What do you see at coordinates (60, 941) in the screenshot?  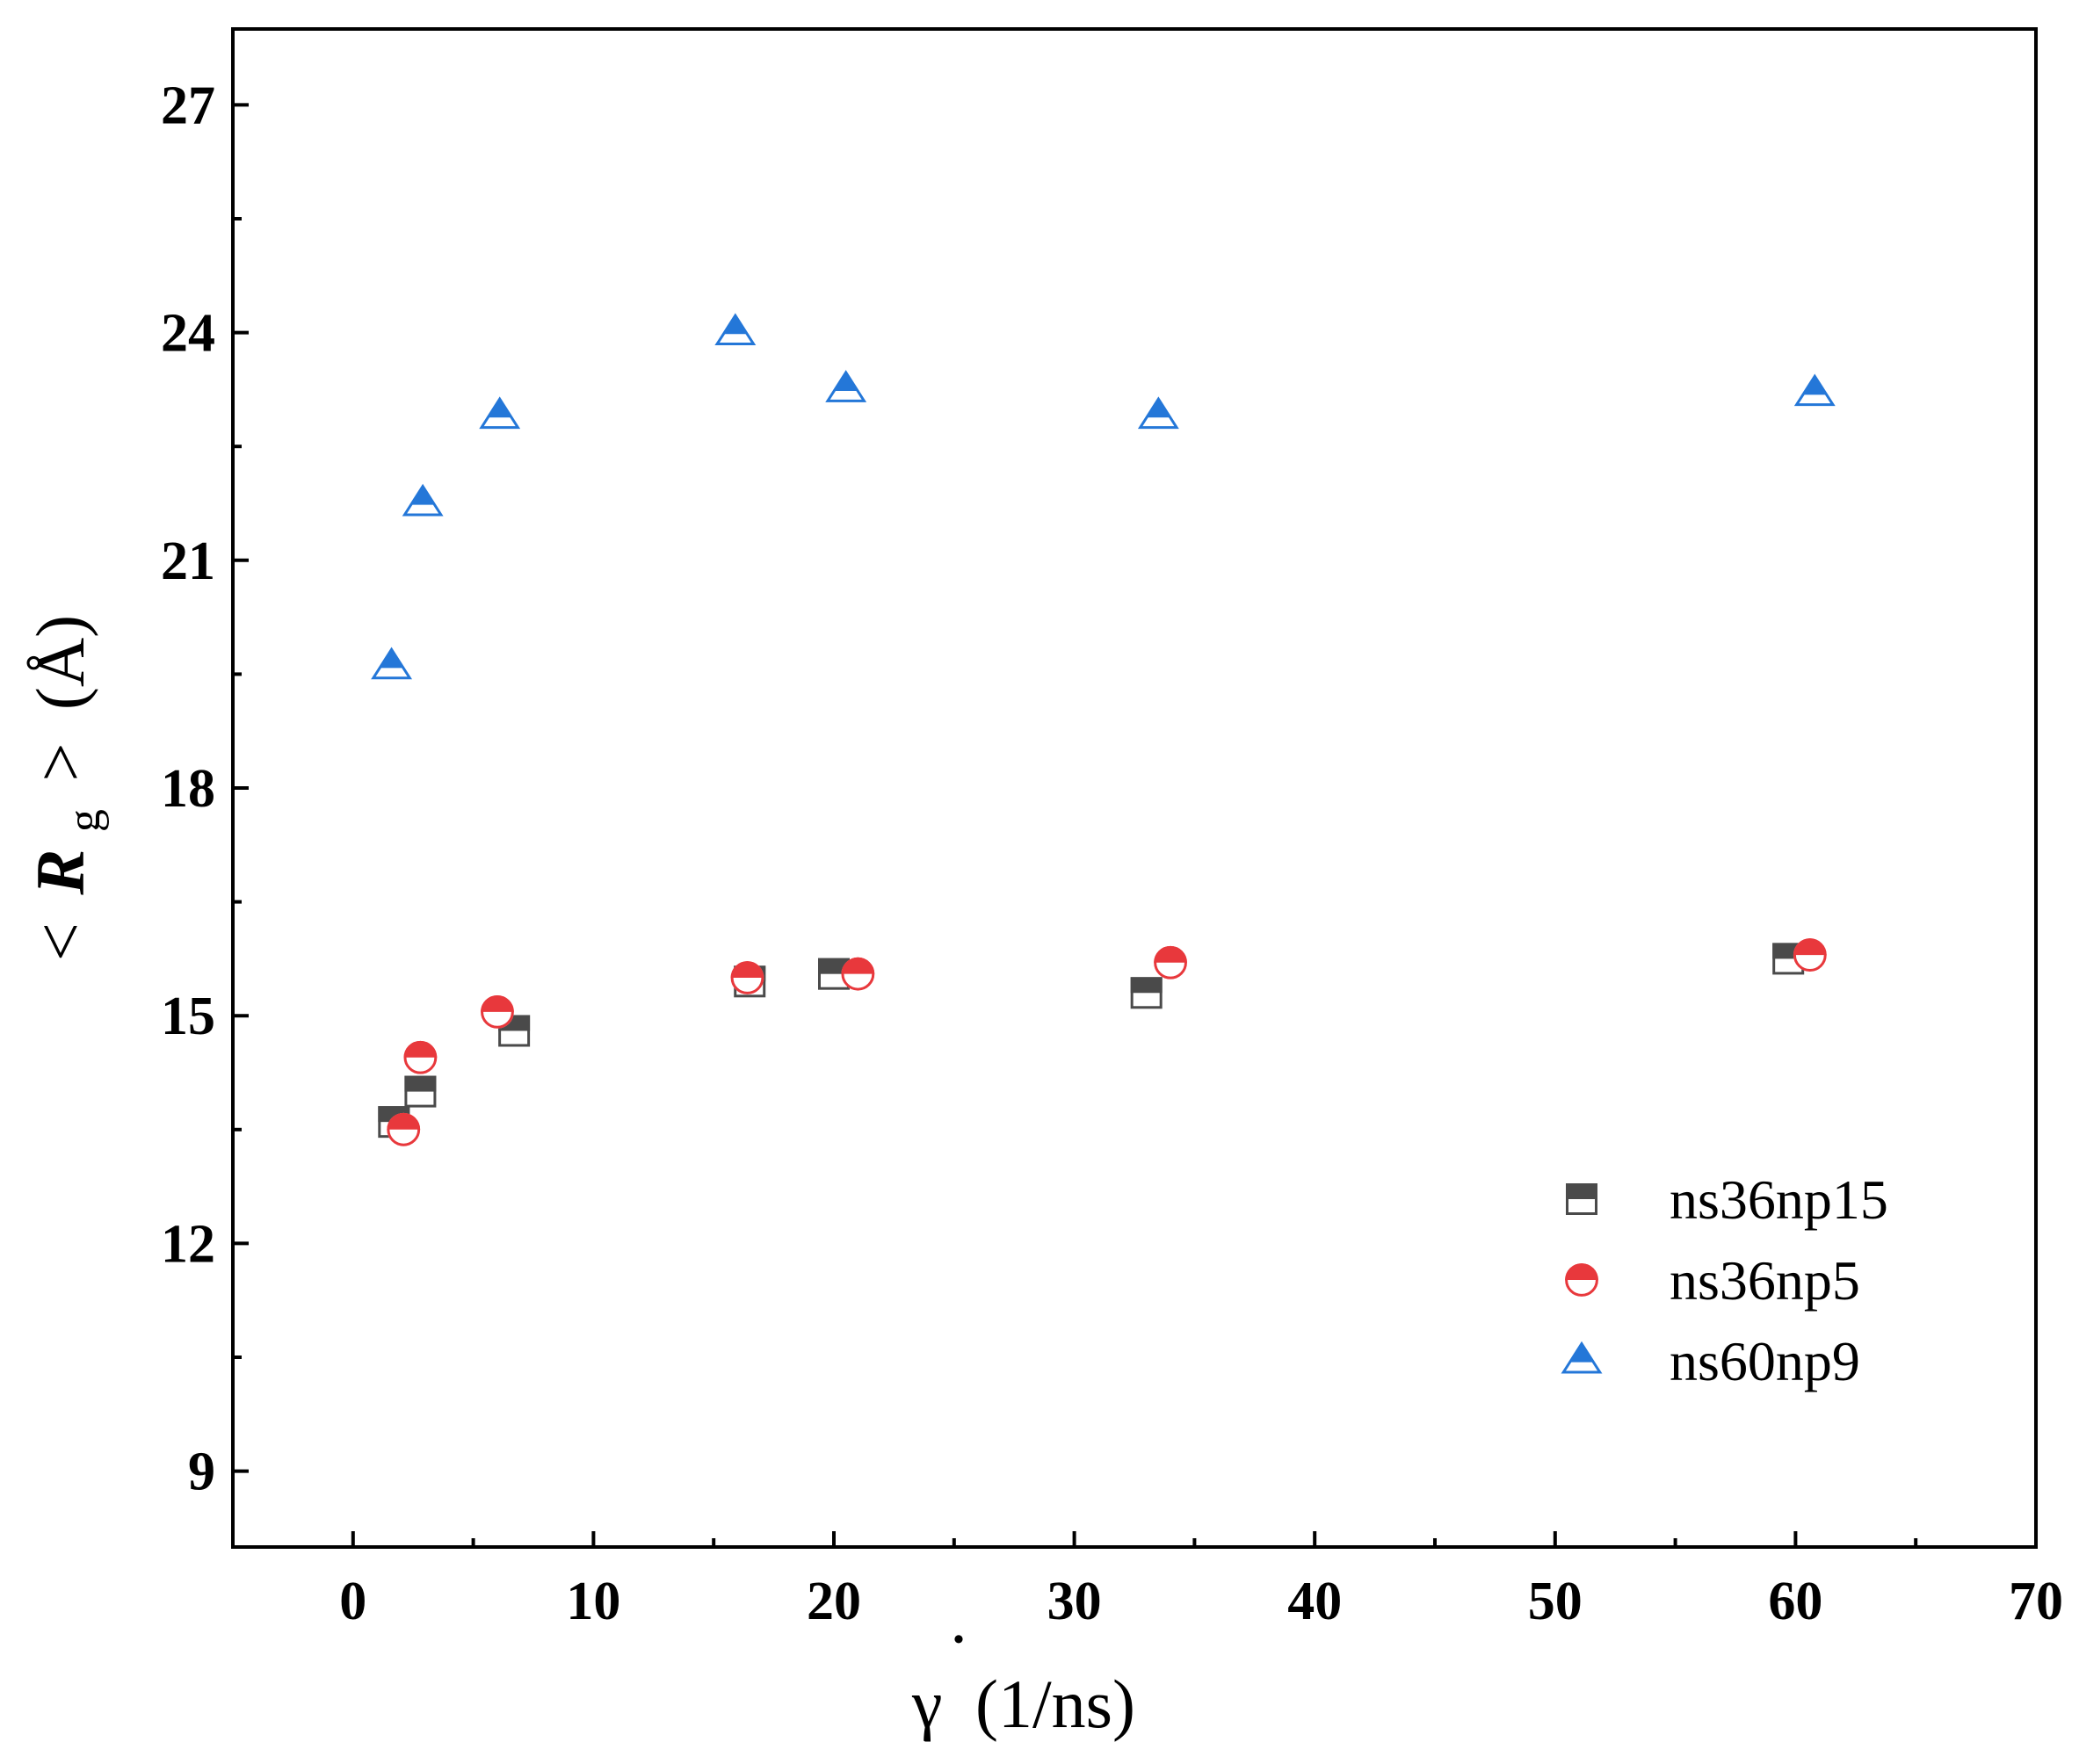 I see `y-axis-open: <` at bounding box center [60, 941].